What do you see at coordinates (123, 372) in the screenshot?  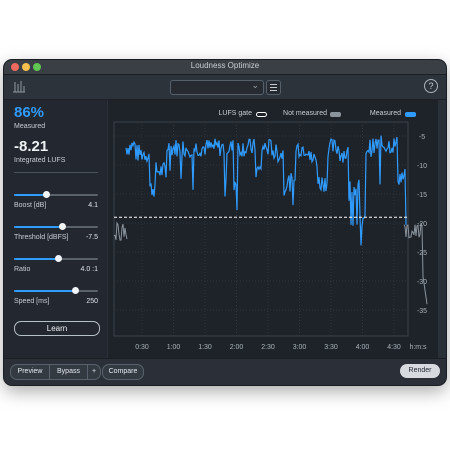 I see `compare-button: Compare` at bounding box center [123, 372].